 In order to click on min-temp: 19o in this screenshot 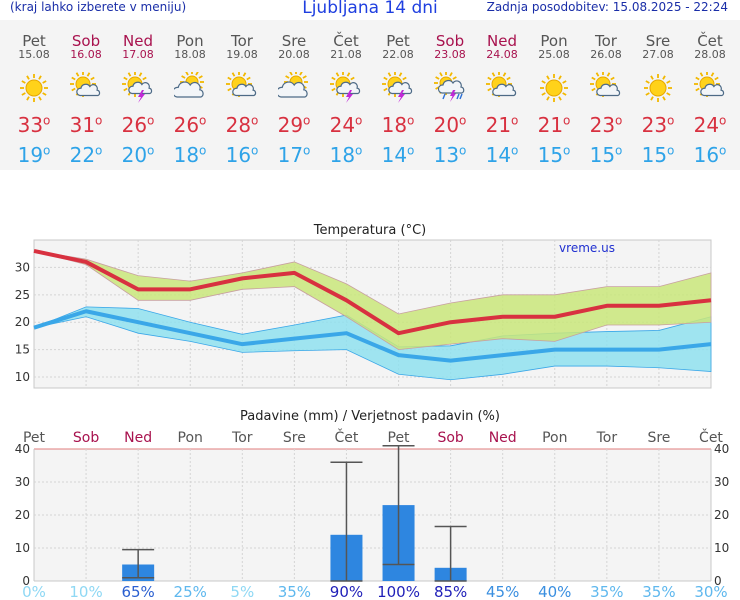, I will do `click(34, 155)`.